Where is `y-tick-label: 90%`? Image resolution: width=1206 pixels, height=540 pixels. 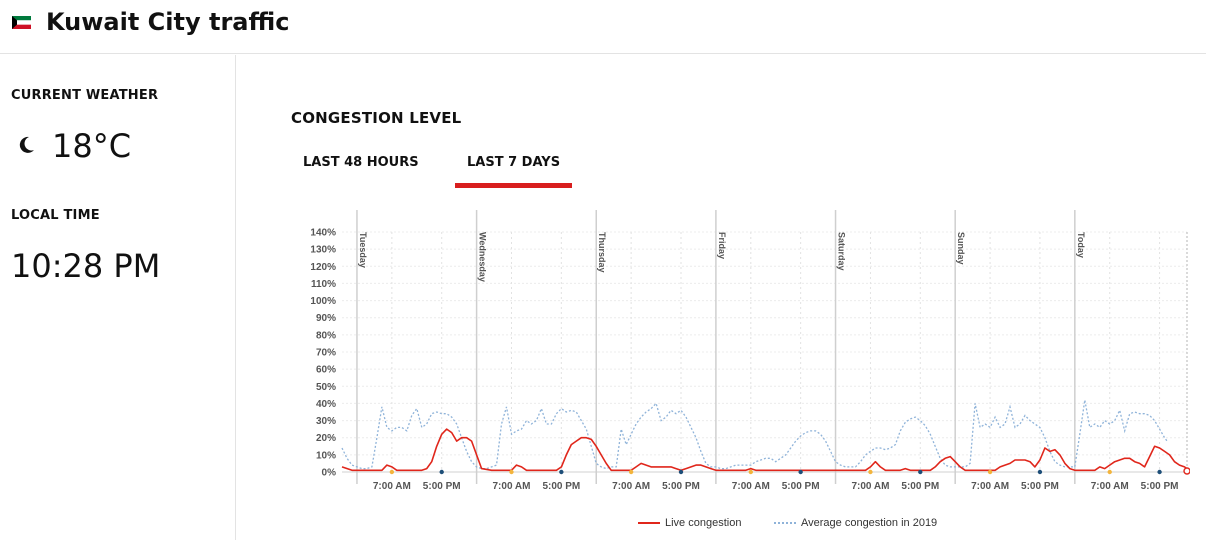 y-tick-label: 90% is located at coordinates (326, 318).